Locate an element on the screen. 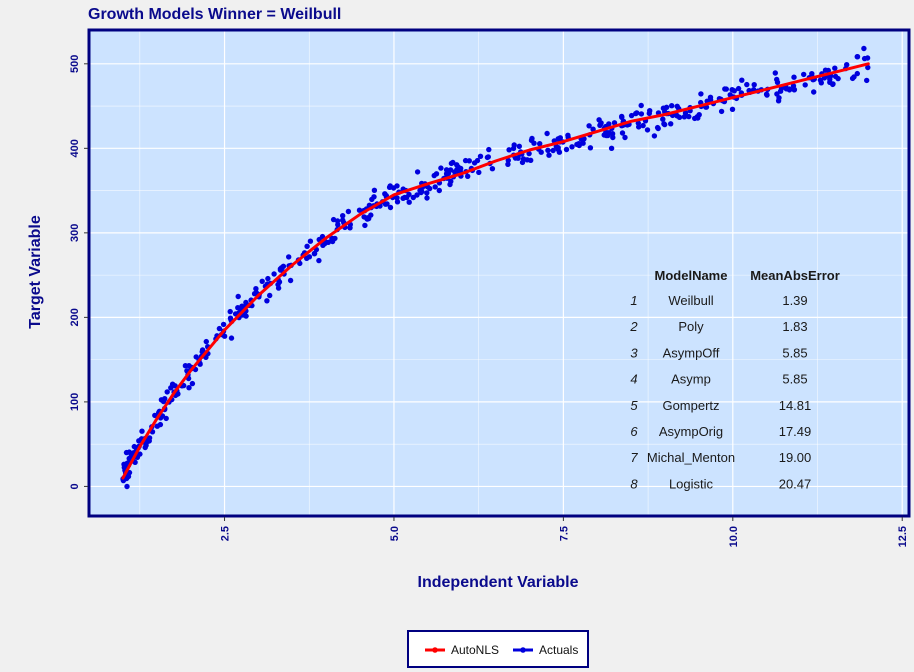  table-row-mae: 17.49 is located at coordinates (795, 431).